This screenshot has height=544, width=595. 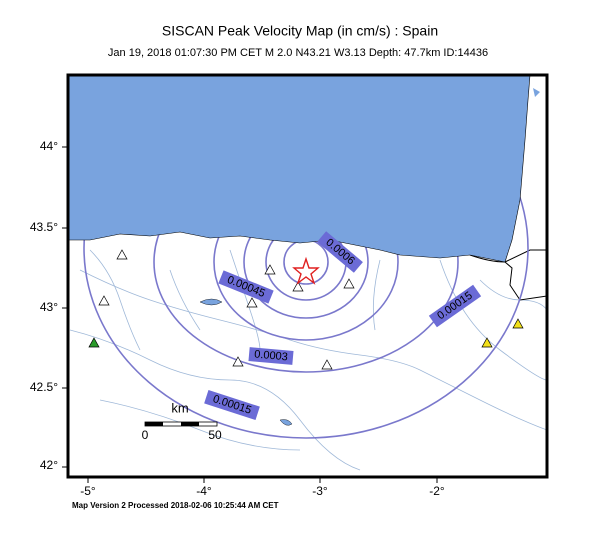 What do you see at coordinates (182, 421) in the screenshot?
I see `scale-bar: km 0 50` at bounding box center [182, 421].